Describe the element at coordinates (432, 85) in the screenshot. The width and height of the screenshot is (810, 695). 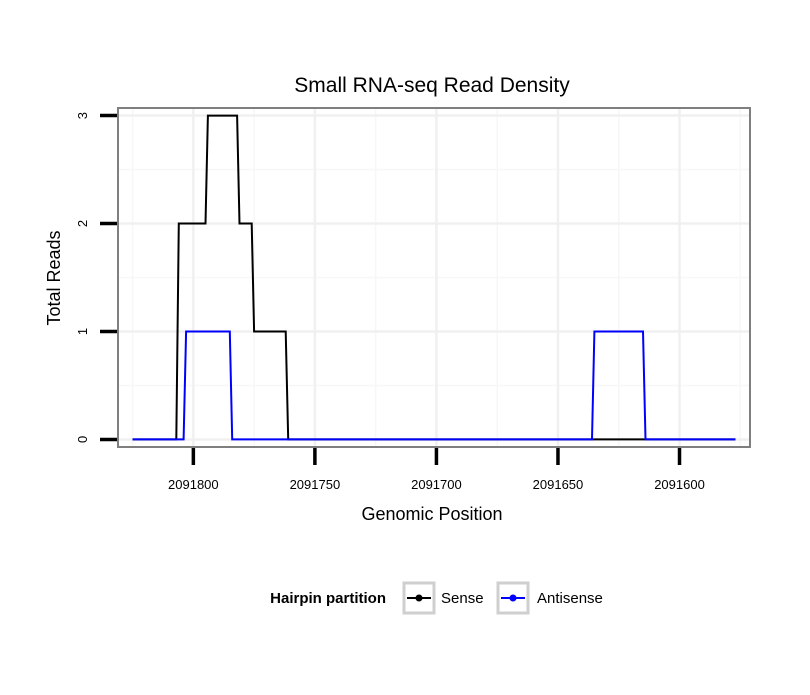
I see `chart-title: Small RNA-seq Read Density` at that location.